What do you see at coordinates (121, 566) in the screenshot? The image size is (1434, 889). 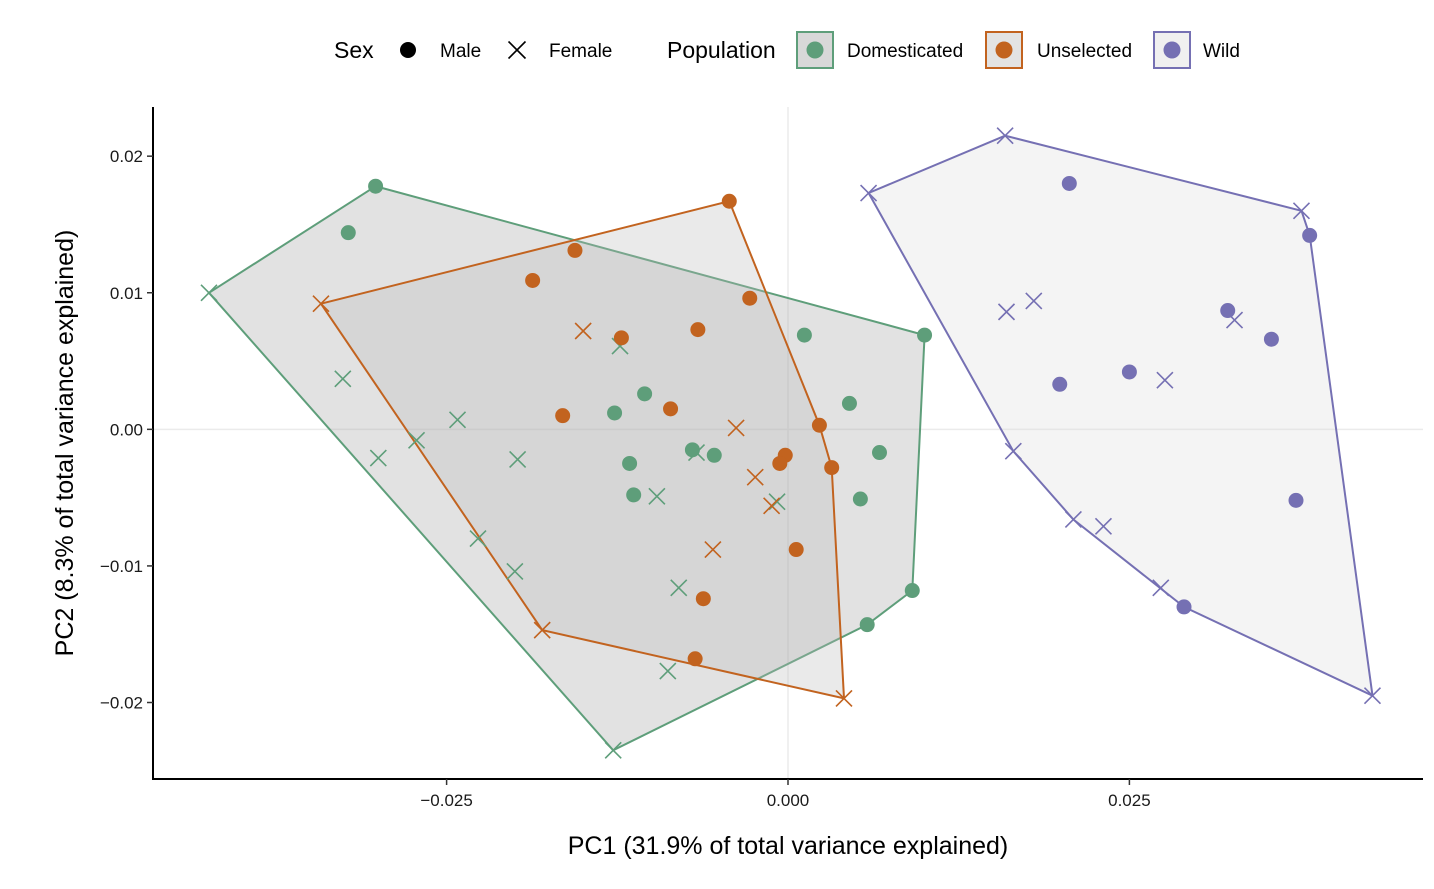 I see `y-tick-label: −0.01` at bounding box center [121, 566].